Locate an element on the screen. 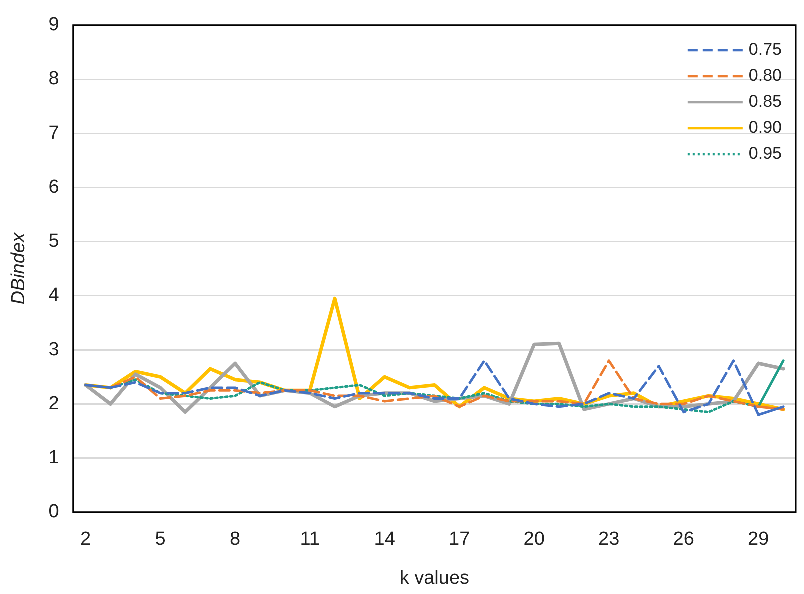 This screenshot has height=594, width=804. y-tick-label: 0 is located at coordinates (54, 512).